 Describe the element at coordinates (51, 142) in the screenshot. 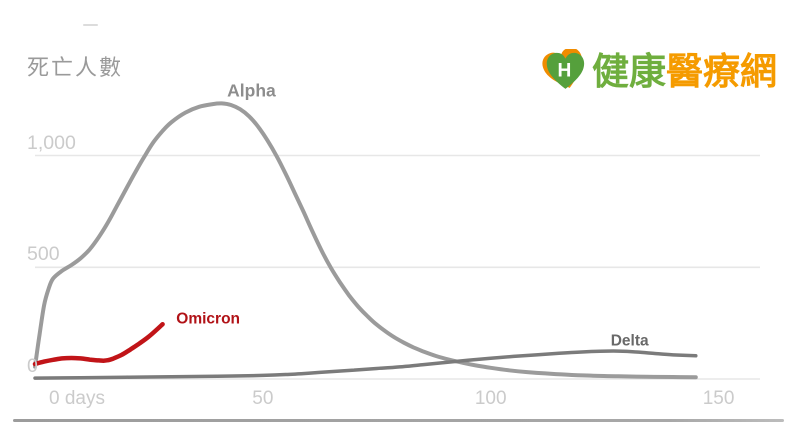

I see `y-tick-label-1000: 1,000` at that location.